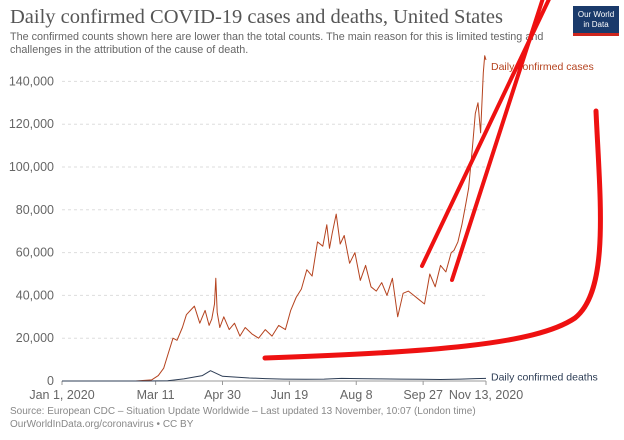  What do you see at coordinates (156, 395) in the screenshot?
I see `x-tick-label: Mar 11` at bounding box center [156, 395].